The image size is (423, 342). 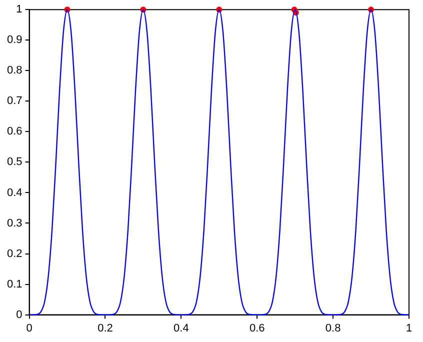 I want to click on x-tick-label: 0.6, so click(x=257, y=328).